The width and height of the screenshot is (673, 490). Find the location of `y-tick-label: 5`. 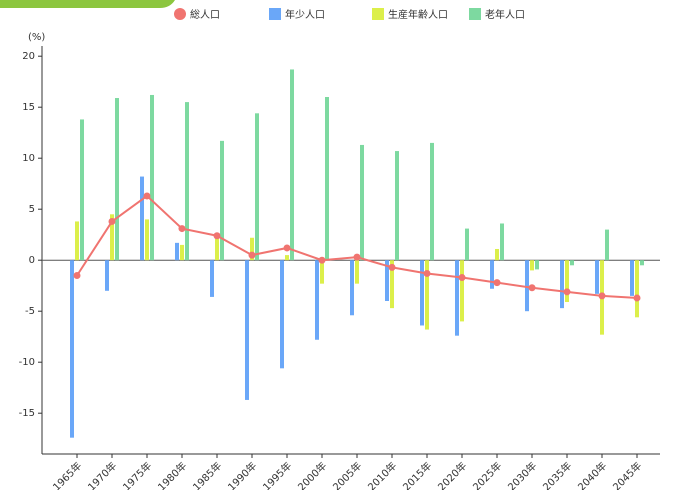

y-tick-label: 5 is located at coordinates (32, 209).